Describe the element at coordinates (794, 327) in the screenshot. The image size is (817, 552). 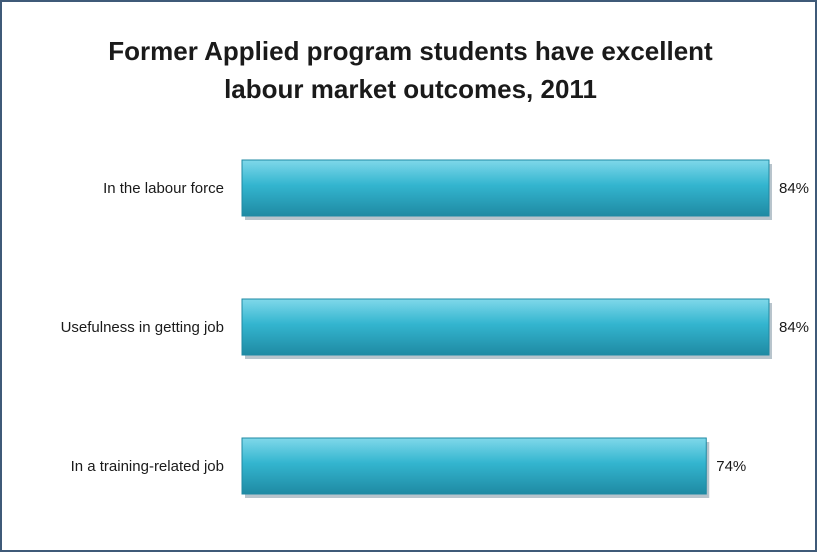
I see `value-label-1: 84%` at that location.